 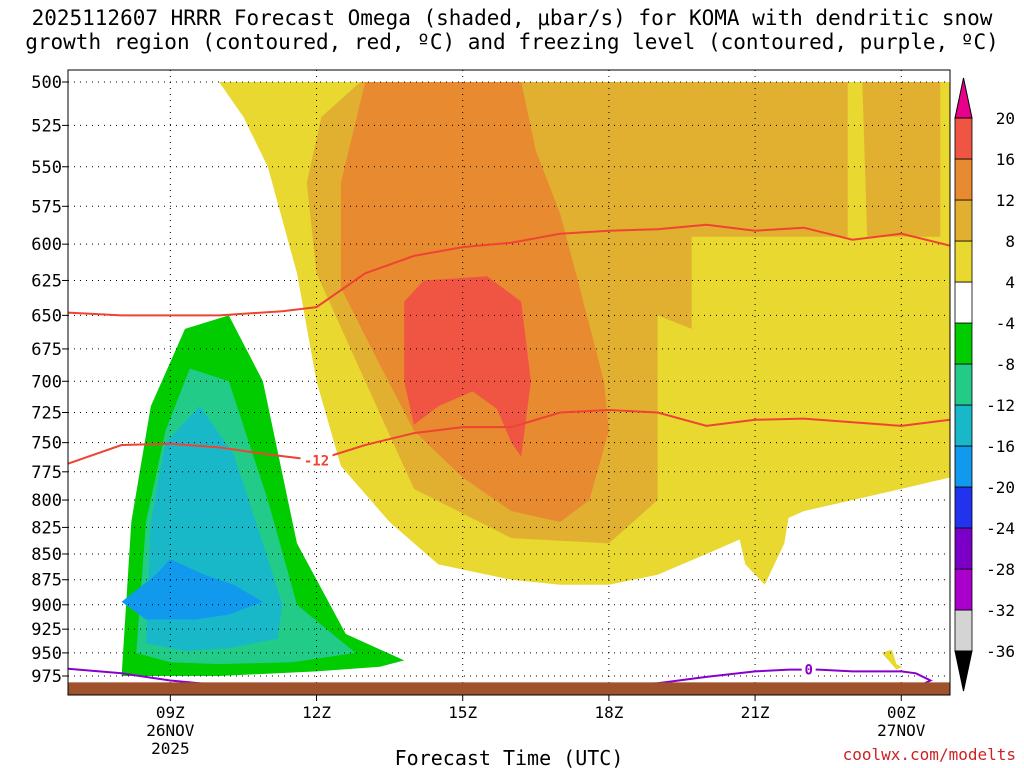 I want to click on time-tick-label: 21Z, so click(x=755, y=712).